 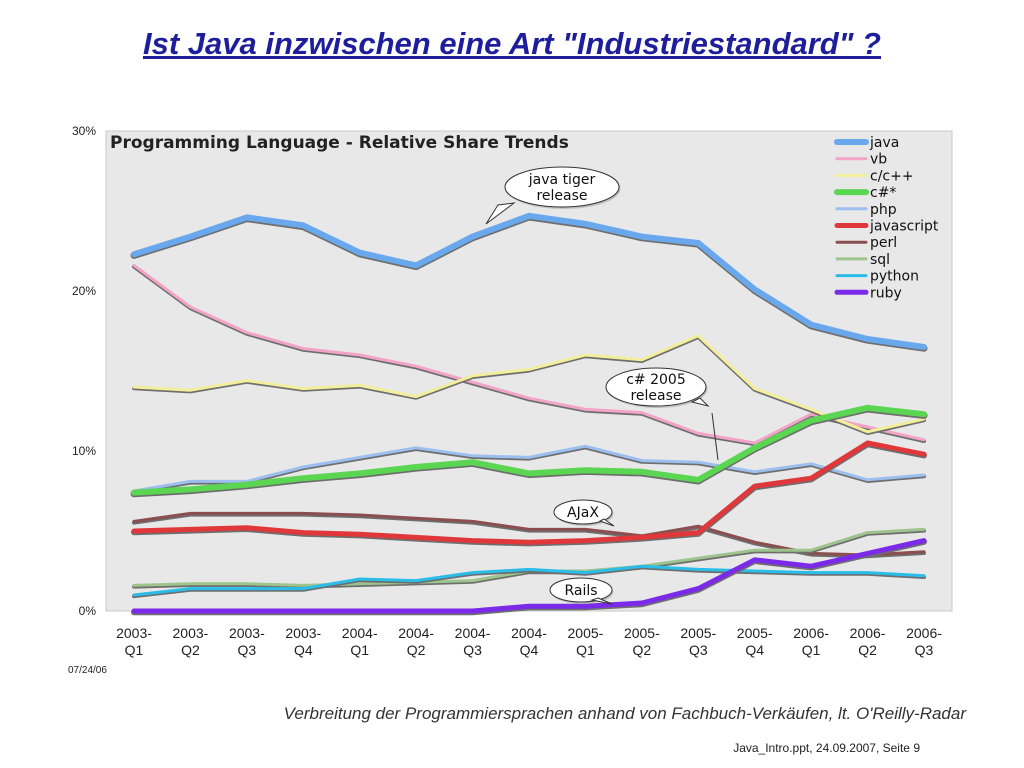 I want to click on legend-label: vb, so click(x=878, y=160).